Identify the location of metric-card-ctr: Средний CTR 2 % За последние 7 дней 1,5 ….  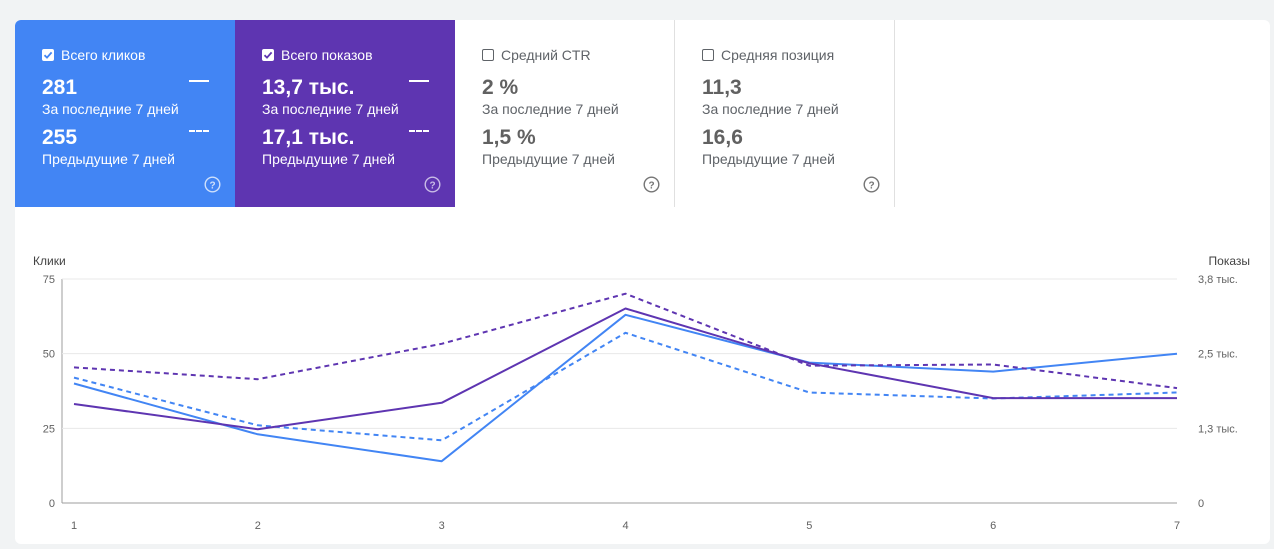
(565, 113).